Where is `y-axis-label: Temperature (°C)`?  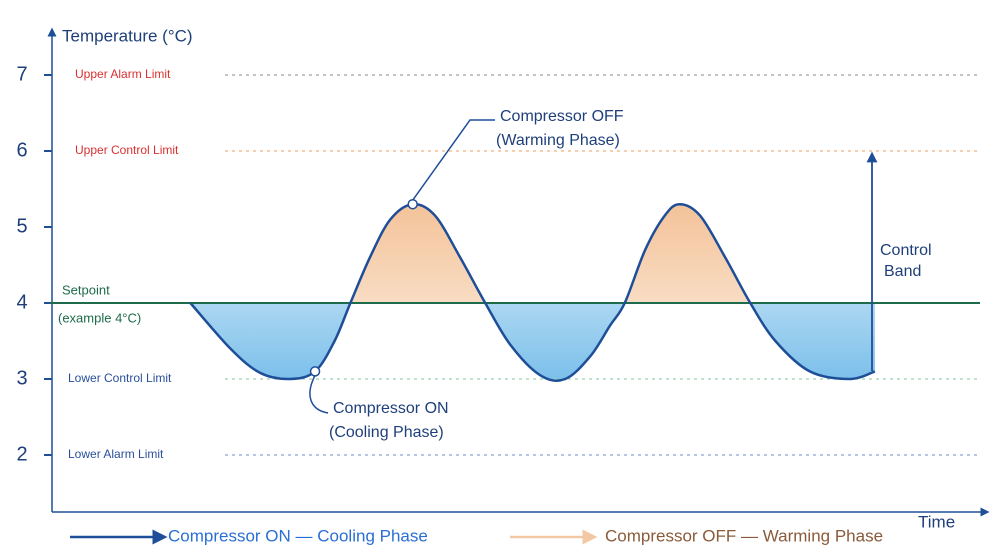 y-axis-label: Temperature (°C) is located at coordinates (127, 35).